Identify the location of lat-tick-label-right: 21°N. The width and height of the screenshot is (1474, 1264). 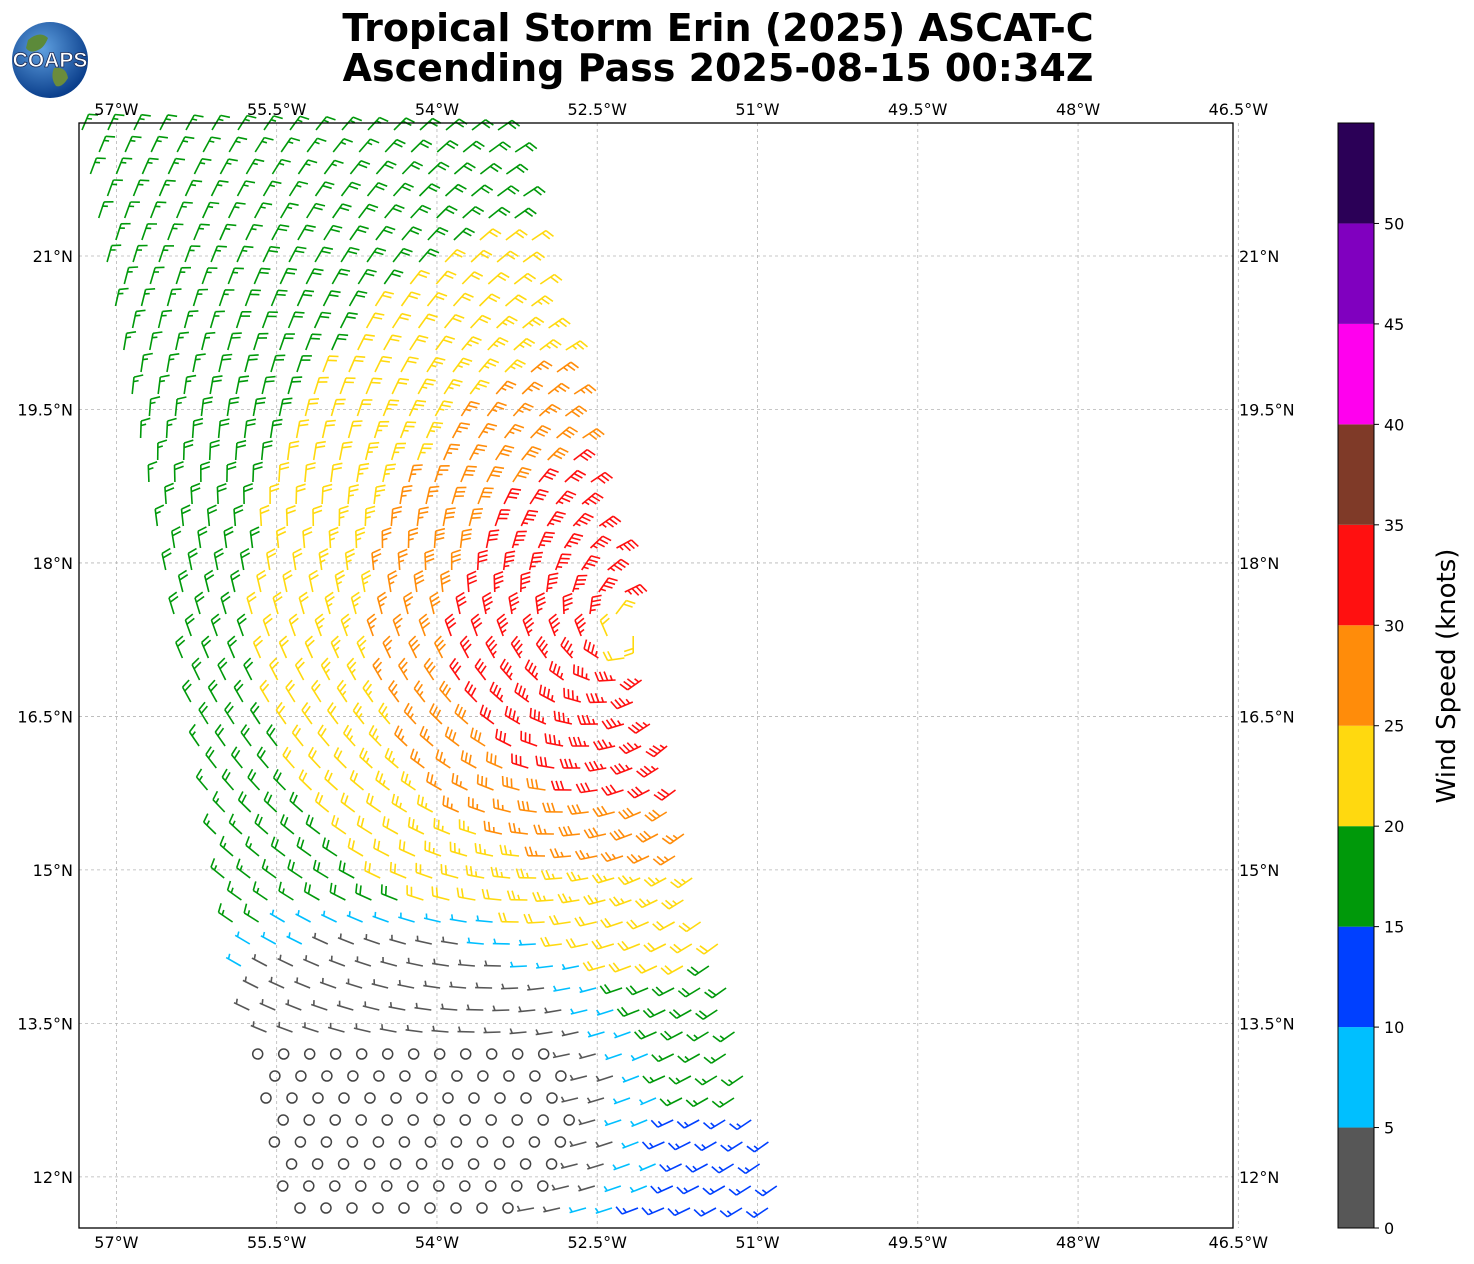
(1259, 256).